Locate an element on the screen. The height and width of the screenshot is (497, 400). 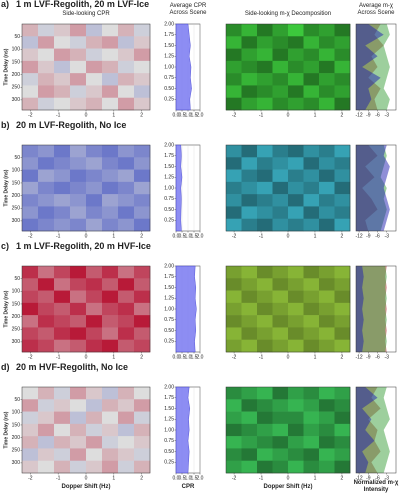
x-tick-label: -9 is located at coordinates (368, 357).